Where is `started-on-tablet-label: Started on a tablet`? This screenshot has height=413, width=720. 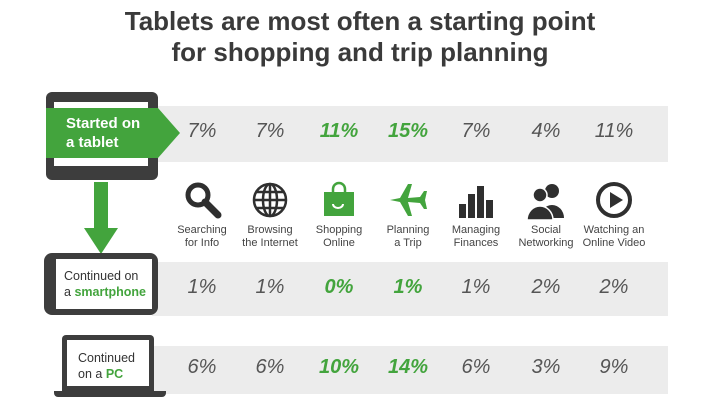 started-on-tablet-label: Started on a tablet is located at coordinates (113, 133).